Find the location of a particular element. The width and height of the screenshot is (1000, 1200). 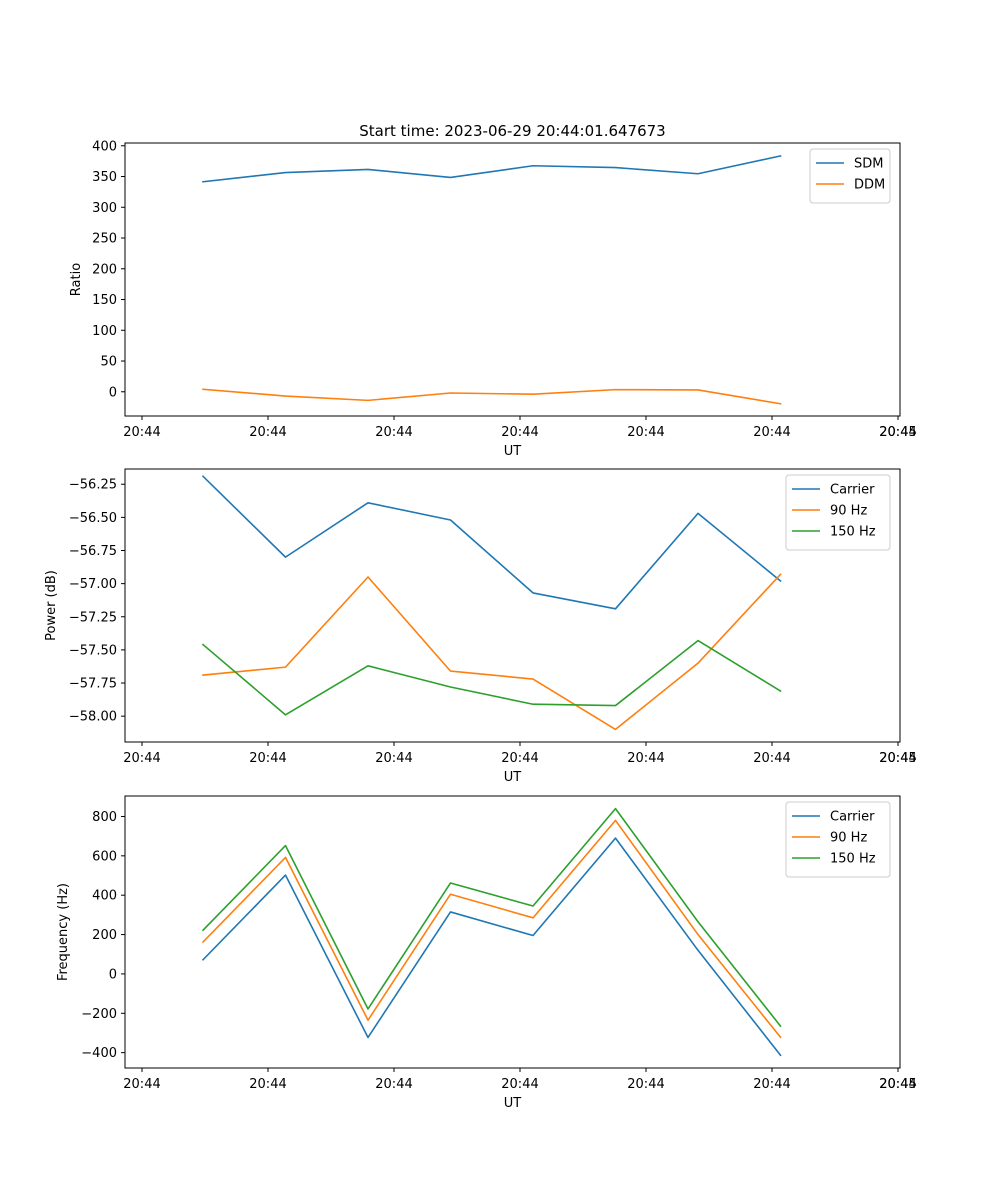

series-line-sdm is located at coordinates (492, 168).